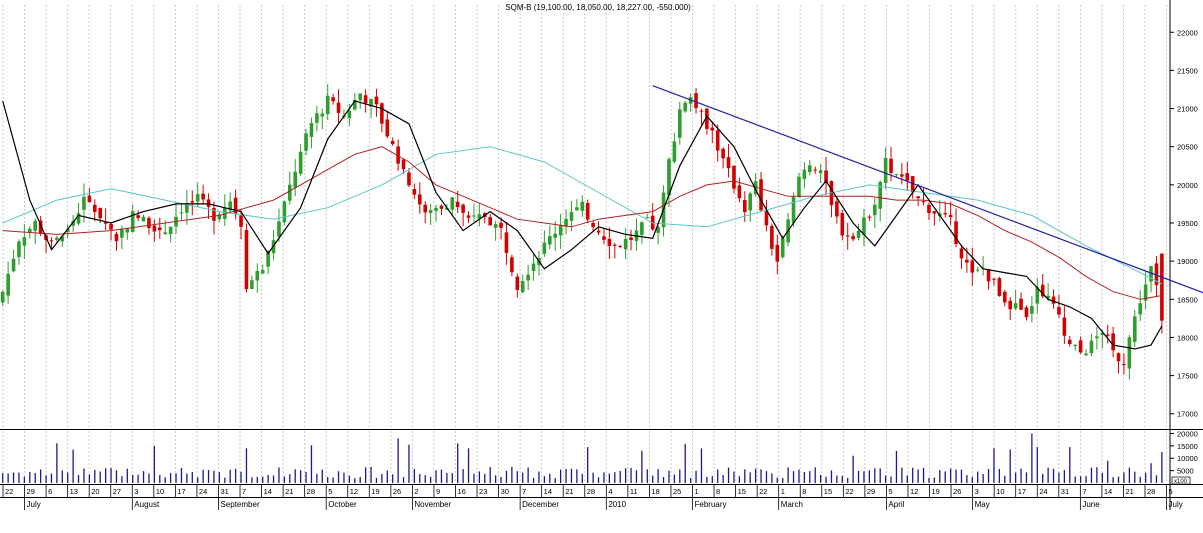  I want to click on volume-tick-label: 5000, so click(1185, 471).